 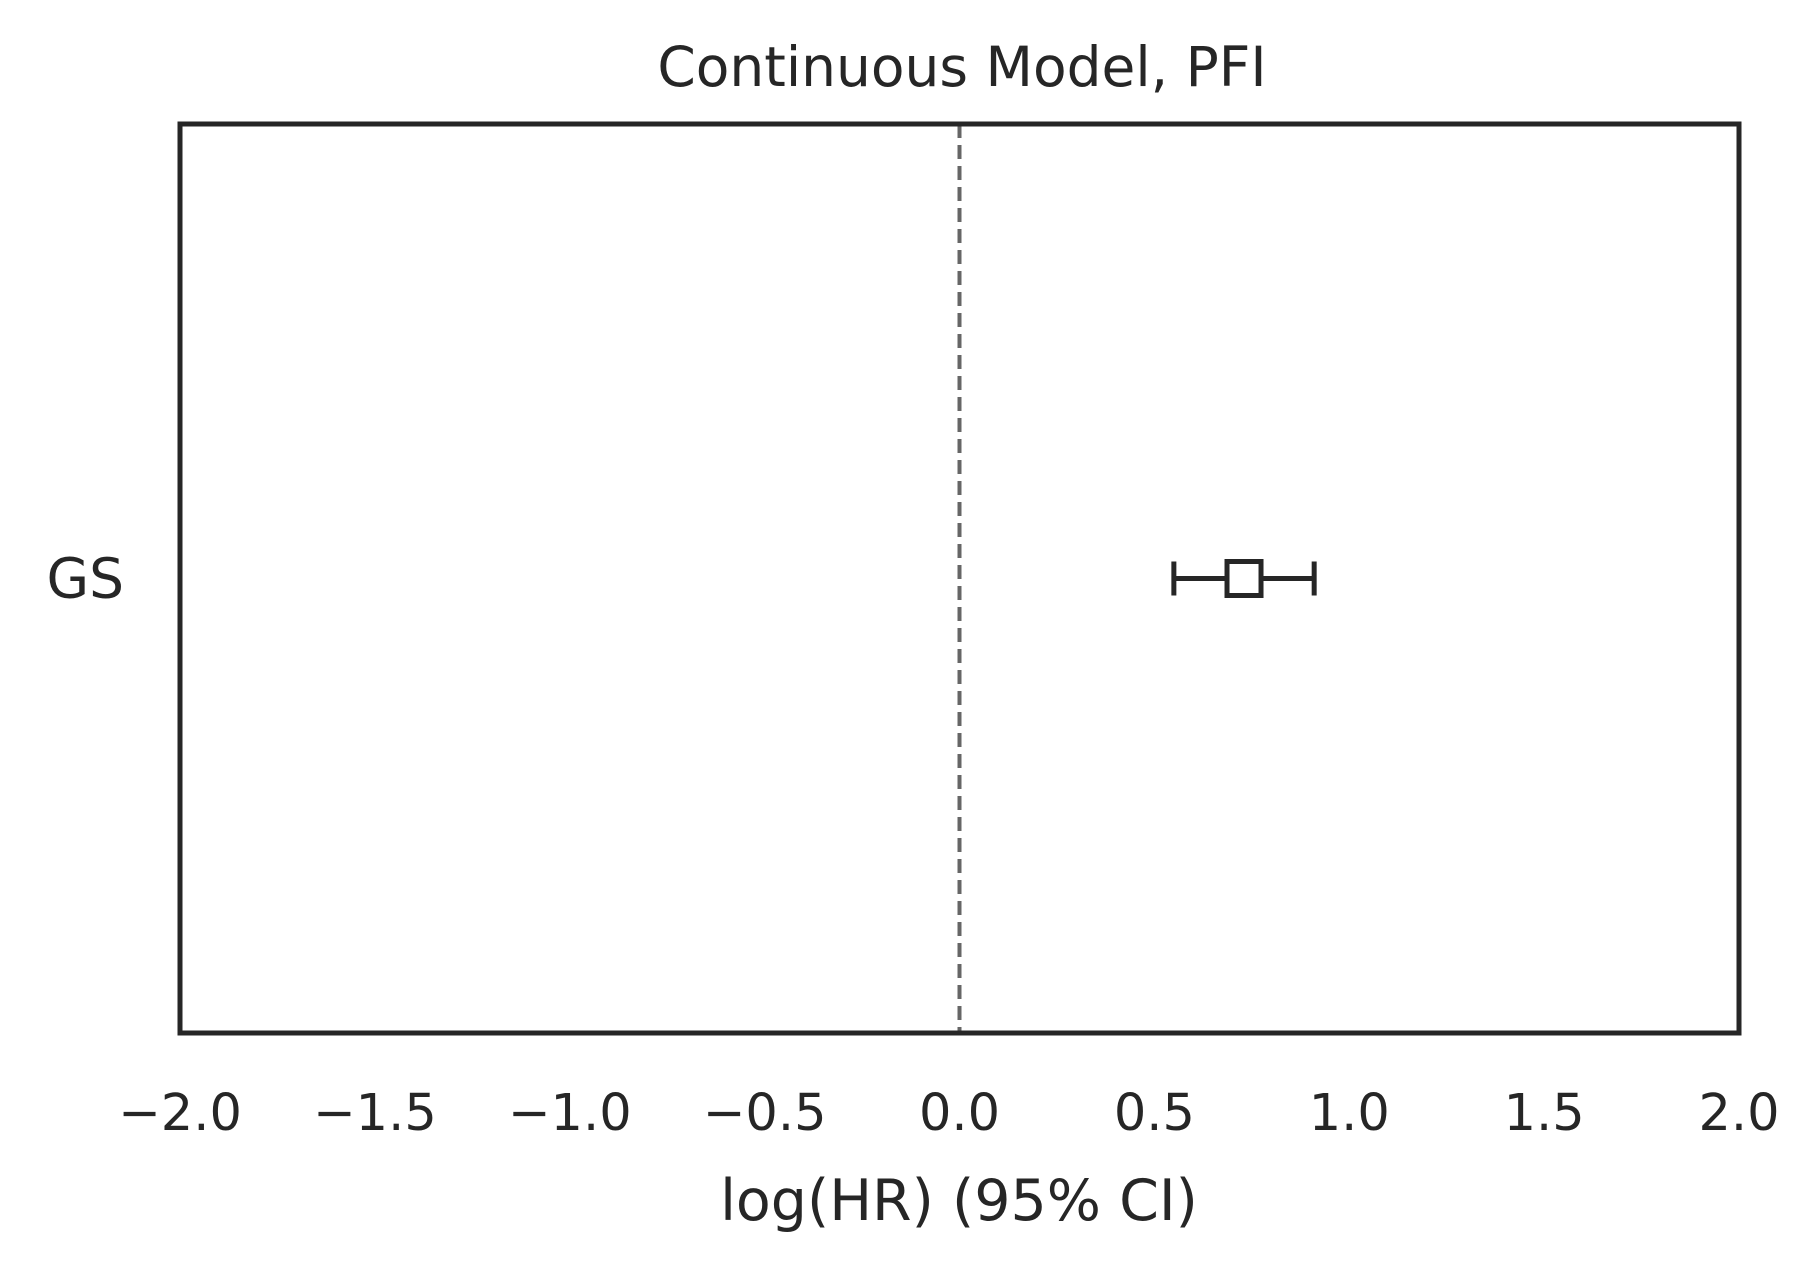 I want to click on x-axis-label: log(HR) (95% CI), so click(x=959, y=1201).